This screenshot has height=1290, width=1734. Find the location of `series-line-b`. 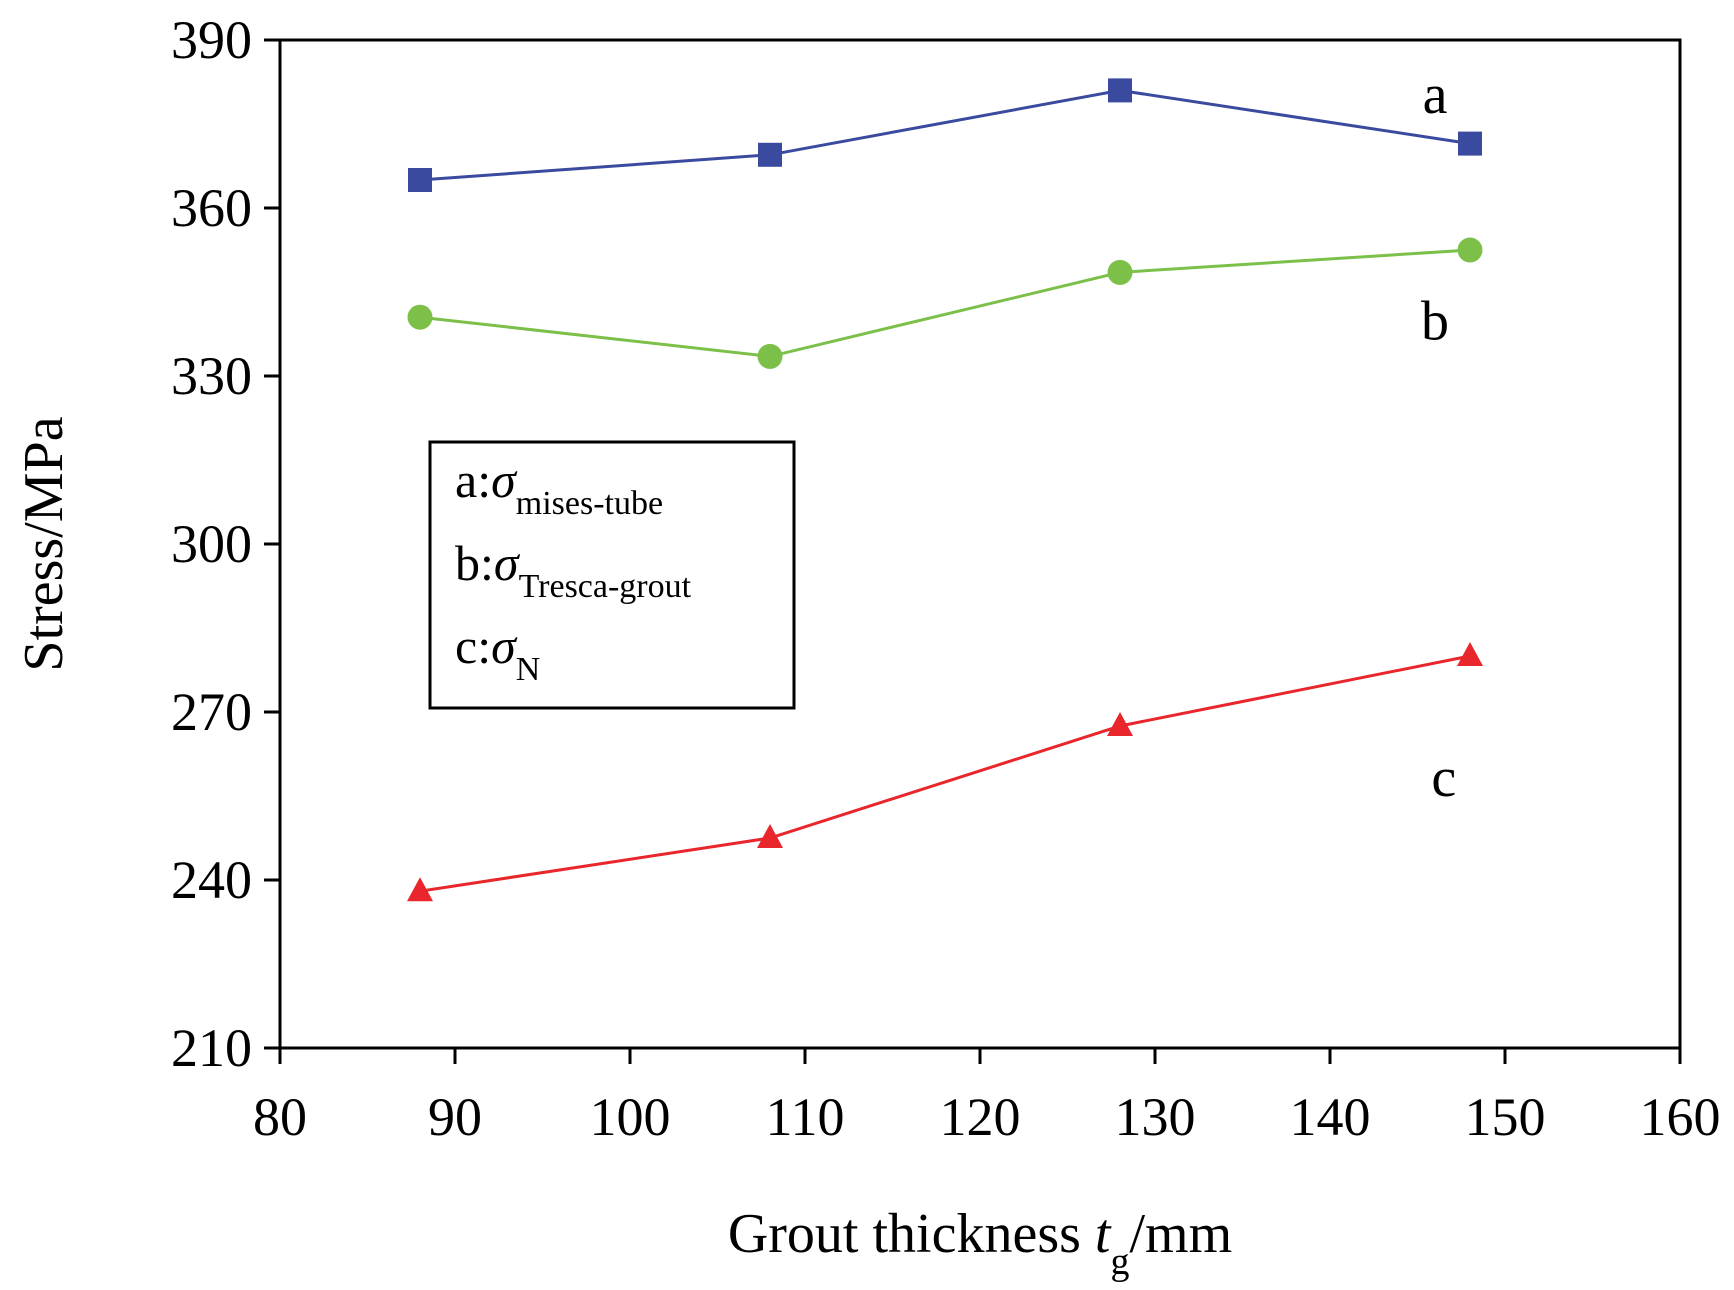

series-line-b is located at coordinates (945, 303).